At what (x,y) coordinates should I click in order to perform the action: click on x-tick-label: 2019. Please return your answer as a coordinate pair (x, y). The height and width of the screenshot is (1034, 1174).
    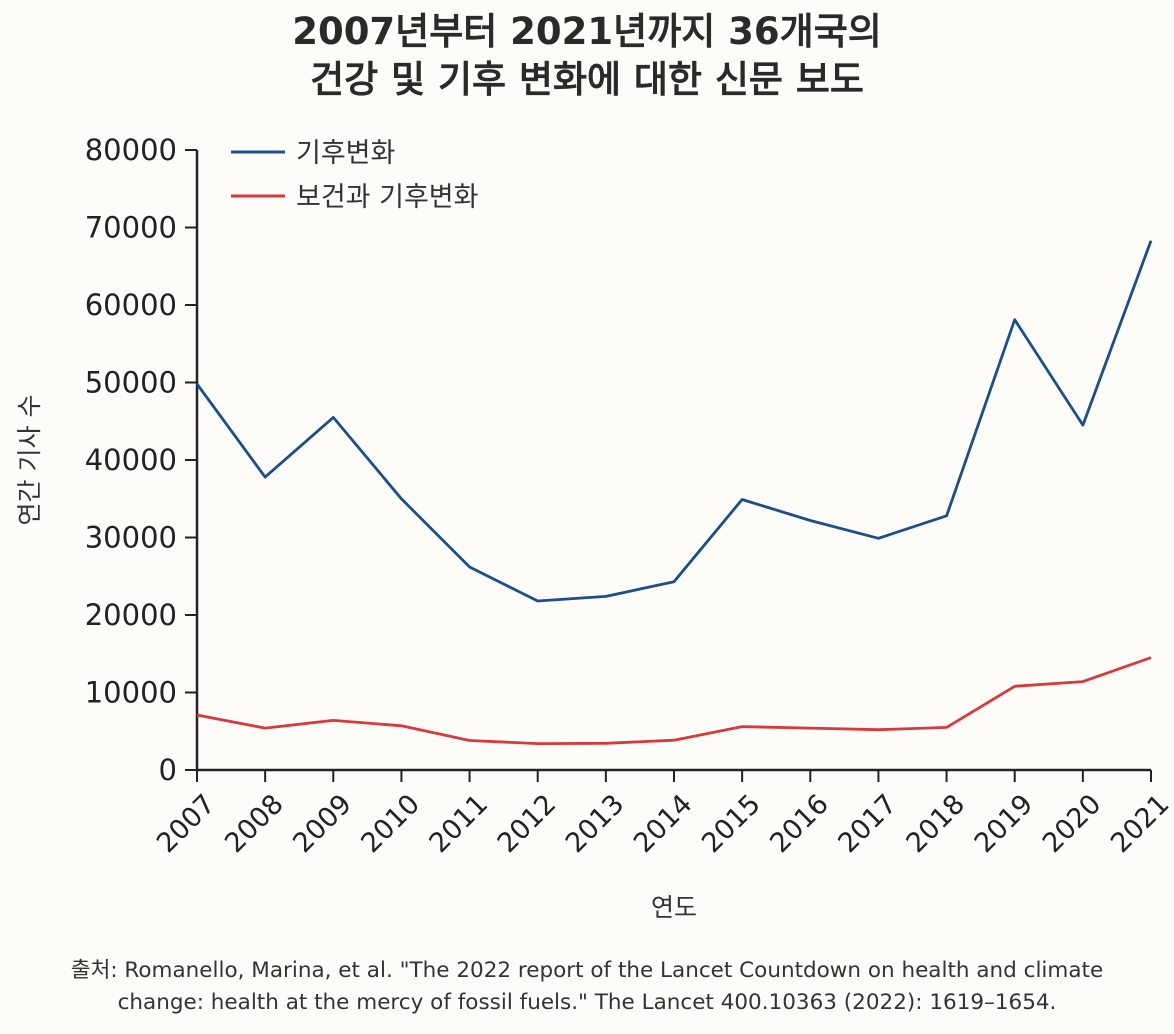
    Looking at the image, I should click on (1004, 824).